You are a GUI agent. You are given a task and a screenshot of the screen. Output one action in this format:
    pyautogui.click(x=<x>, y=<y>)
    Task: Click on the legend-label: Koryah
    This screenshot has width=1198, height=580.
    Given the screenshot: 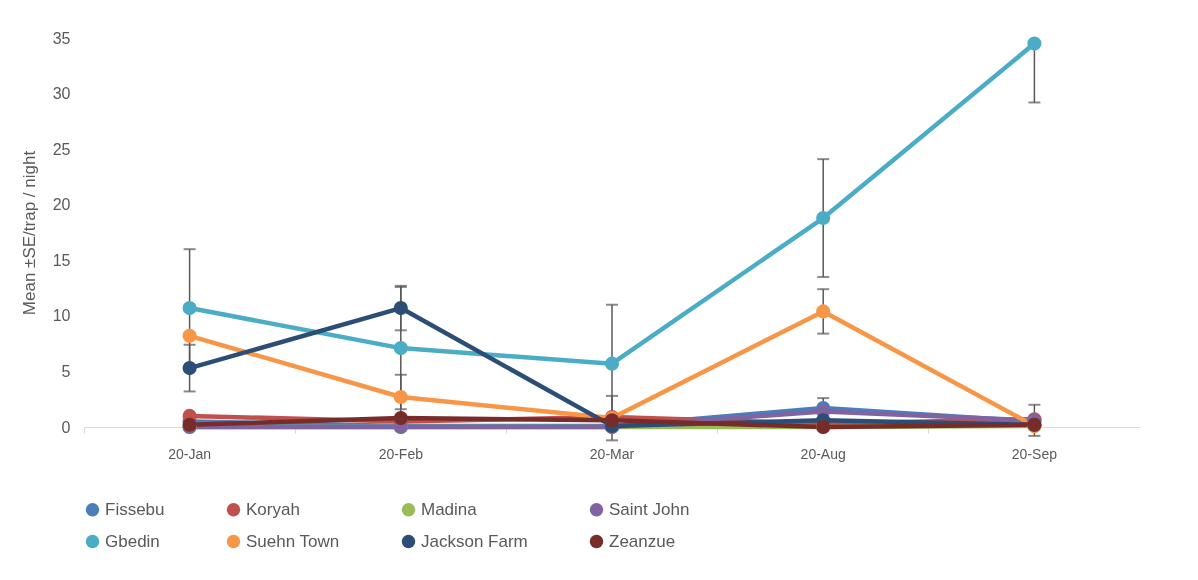 What is the action you would take?
    pyautogui.click(x=273, y=509)
    